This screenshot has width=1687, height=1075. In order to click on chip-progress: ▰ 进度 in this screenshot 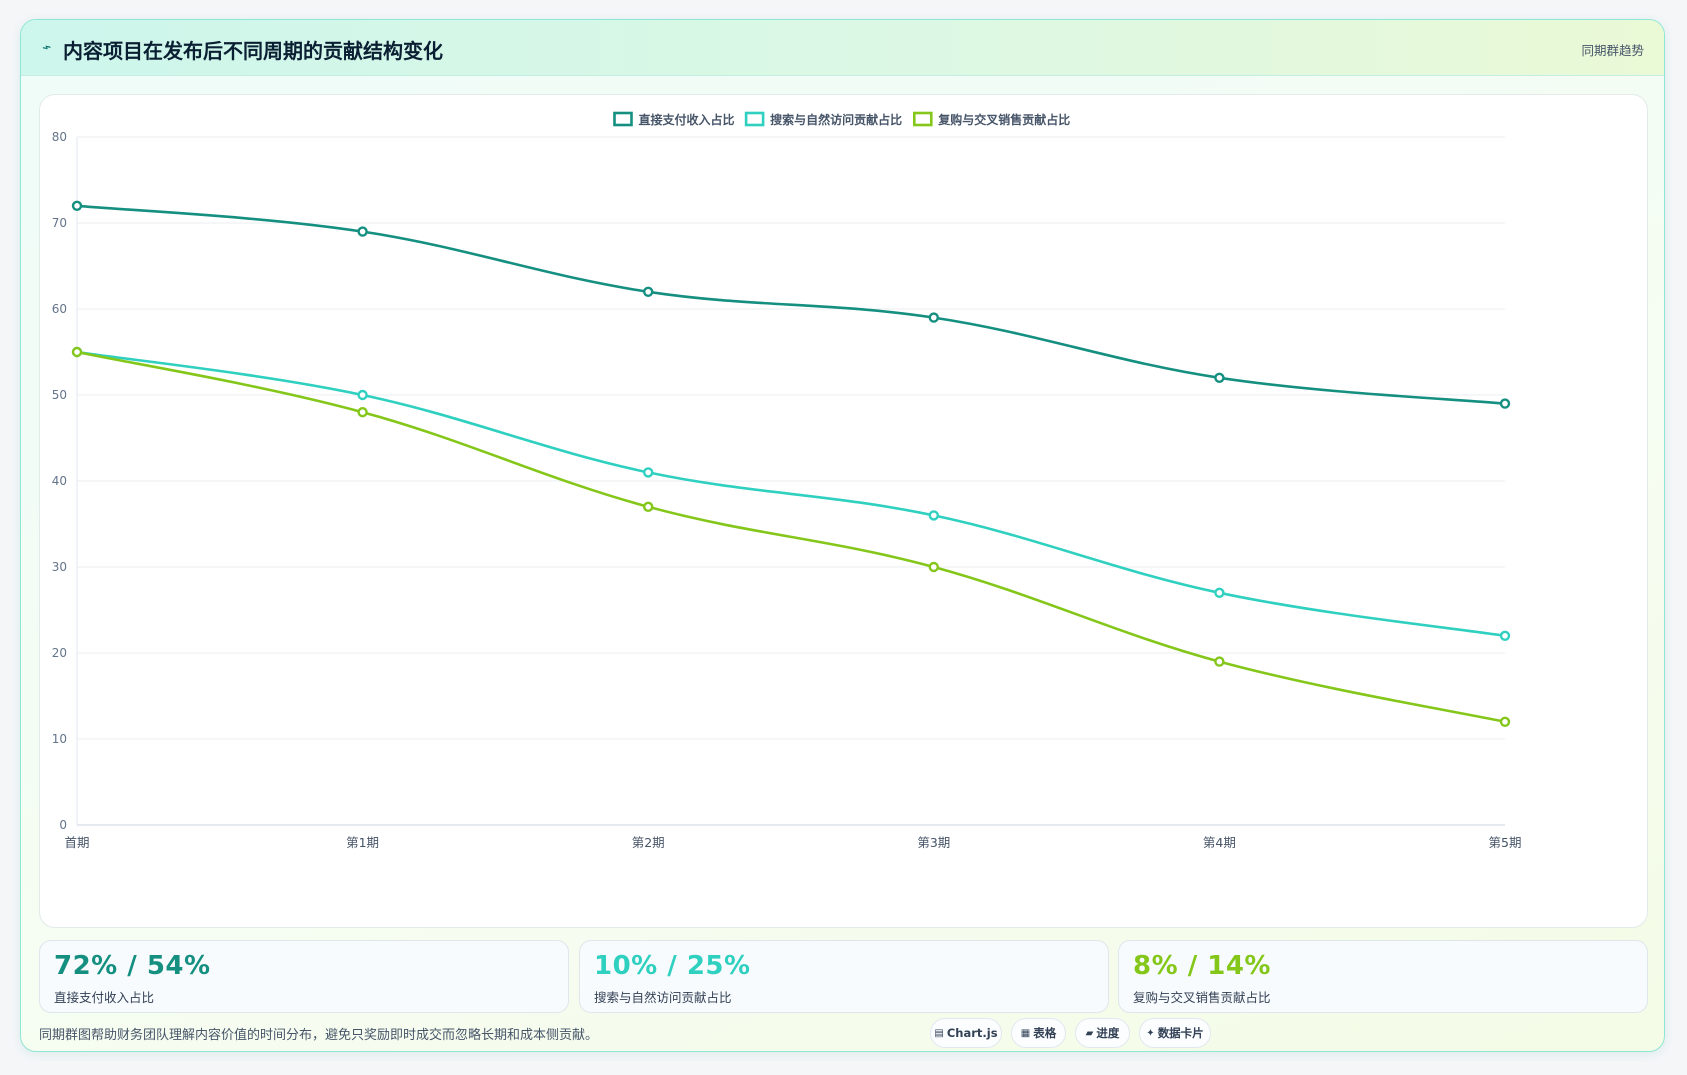, I will do `click(1102, 1033)`.